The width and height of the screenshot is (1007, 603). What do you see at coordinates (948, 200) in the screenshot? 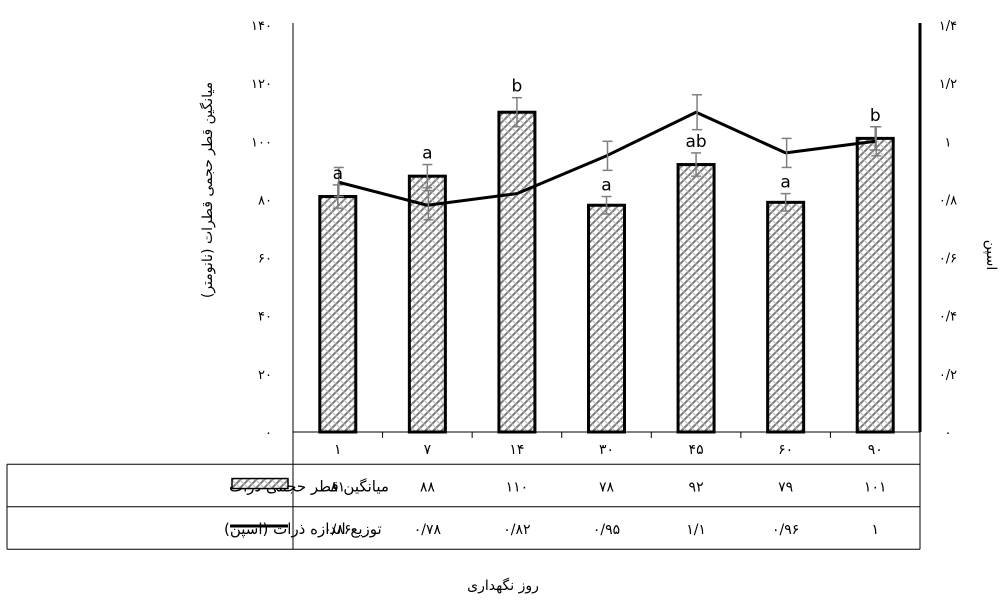
I see `right-y-tick-label: ۰/۸` at bounding box center [948, 200].